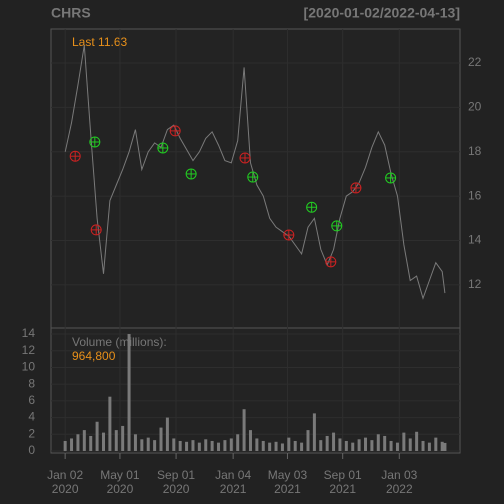 Image resolution: width=504 pixels, height=504 pixels. Describe the element at coordinates (31, 383) in the screenshot. I see `y-tick-label: 8` at that location.